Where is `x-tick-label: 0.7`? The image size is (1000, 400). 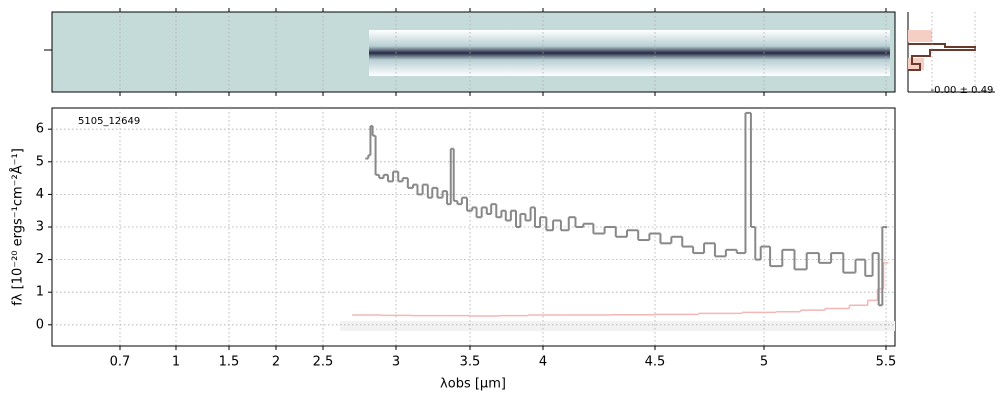
x-tick-label: 0.7 is located at coordinates (120, 362).